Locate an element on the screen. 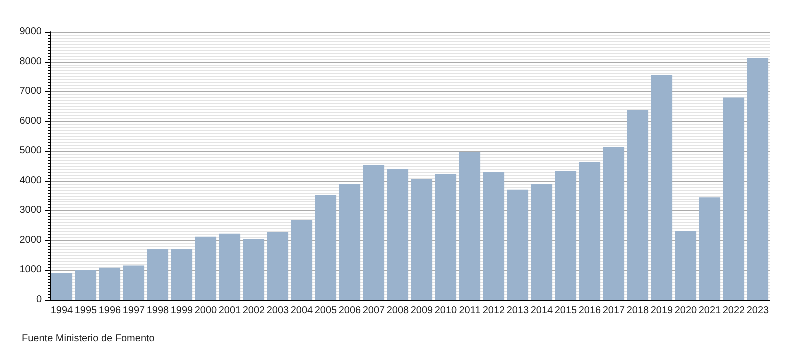 The image size is (800, 350). x-tick-label: 2006 is located at coordinates (350, 311).